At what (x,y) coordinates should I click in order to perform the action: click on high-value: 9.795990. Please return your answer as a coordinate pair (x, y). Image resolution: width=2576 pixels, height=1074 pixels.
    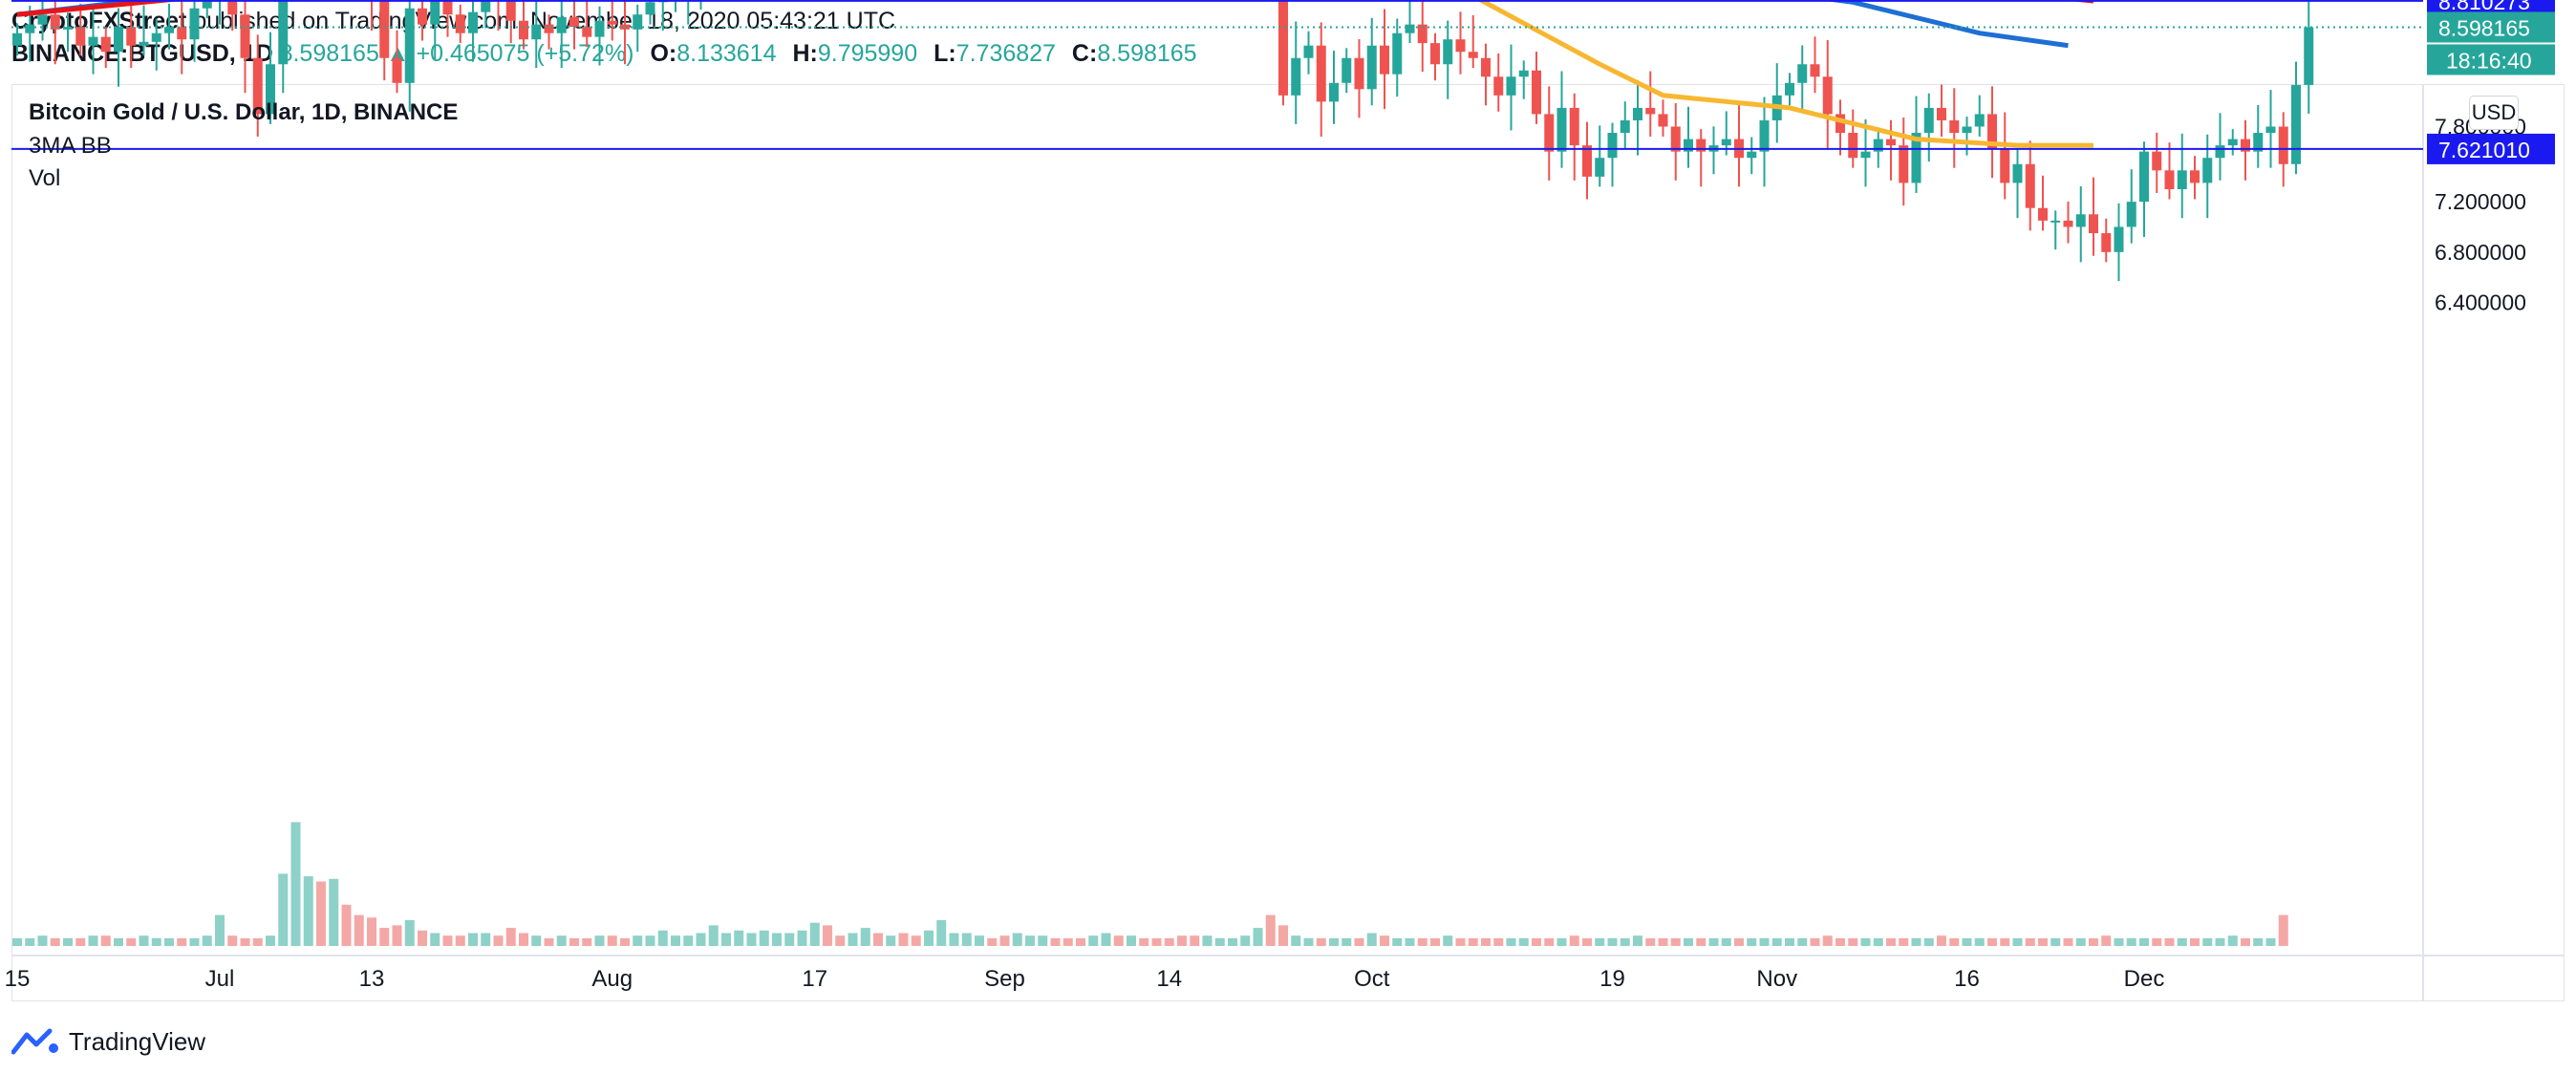
    Looking at the image, I should click on (867, 53).